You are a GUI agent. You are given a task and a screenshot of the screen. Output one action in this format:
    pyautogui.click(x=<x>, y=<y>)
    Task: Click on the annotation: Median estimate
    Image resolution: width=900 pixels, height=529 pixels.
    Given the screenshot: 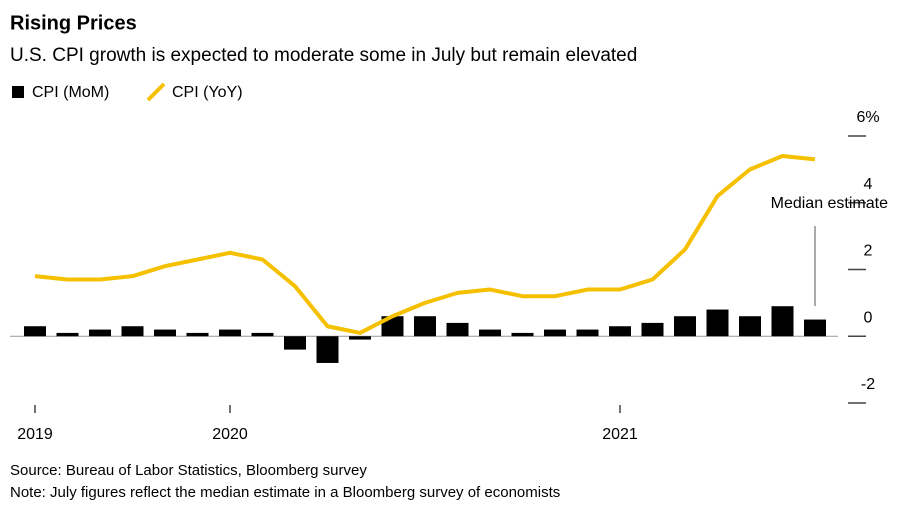 What is the action you would take?
    pyautogui.click(x=829, y=203)
    